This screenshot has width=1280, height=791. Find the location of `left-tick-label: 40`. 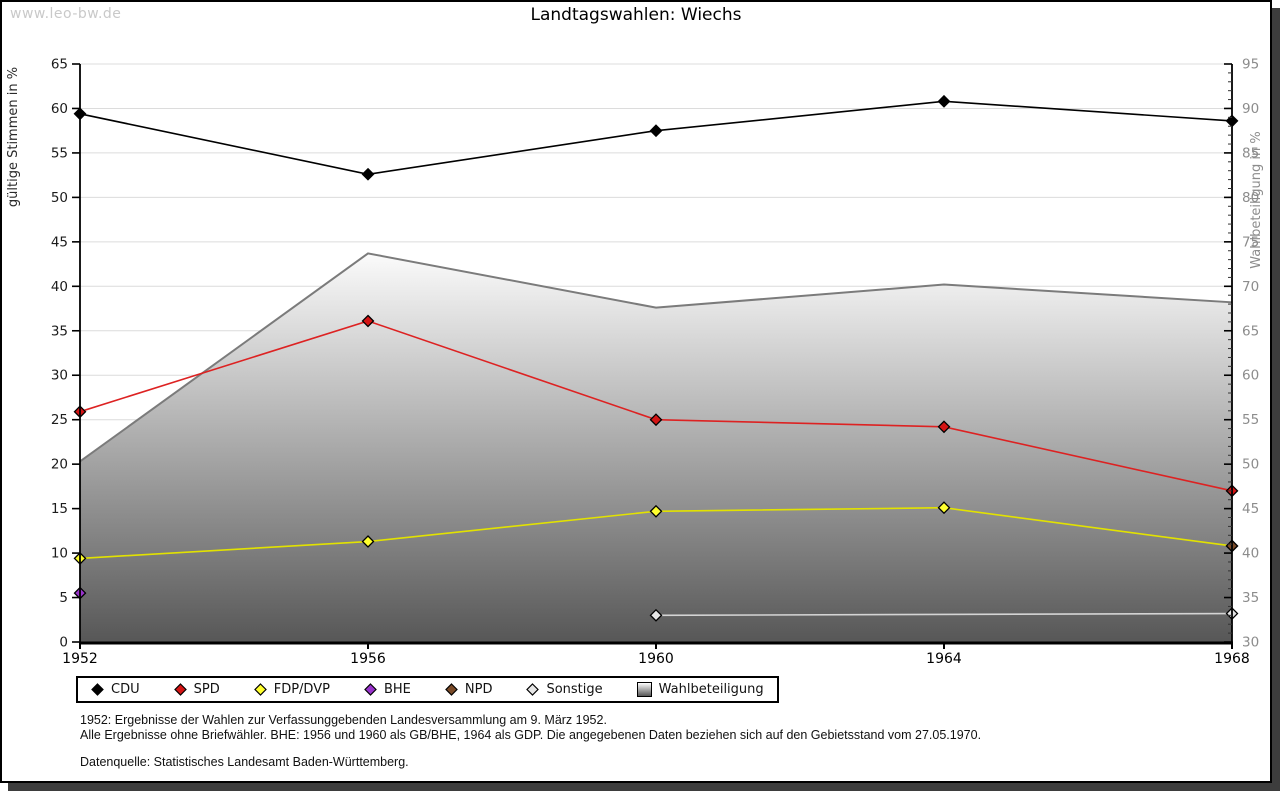

left-tick-label: 40 is located at coordinates (59, 287).